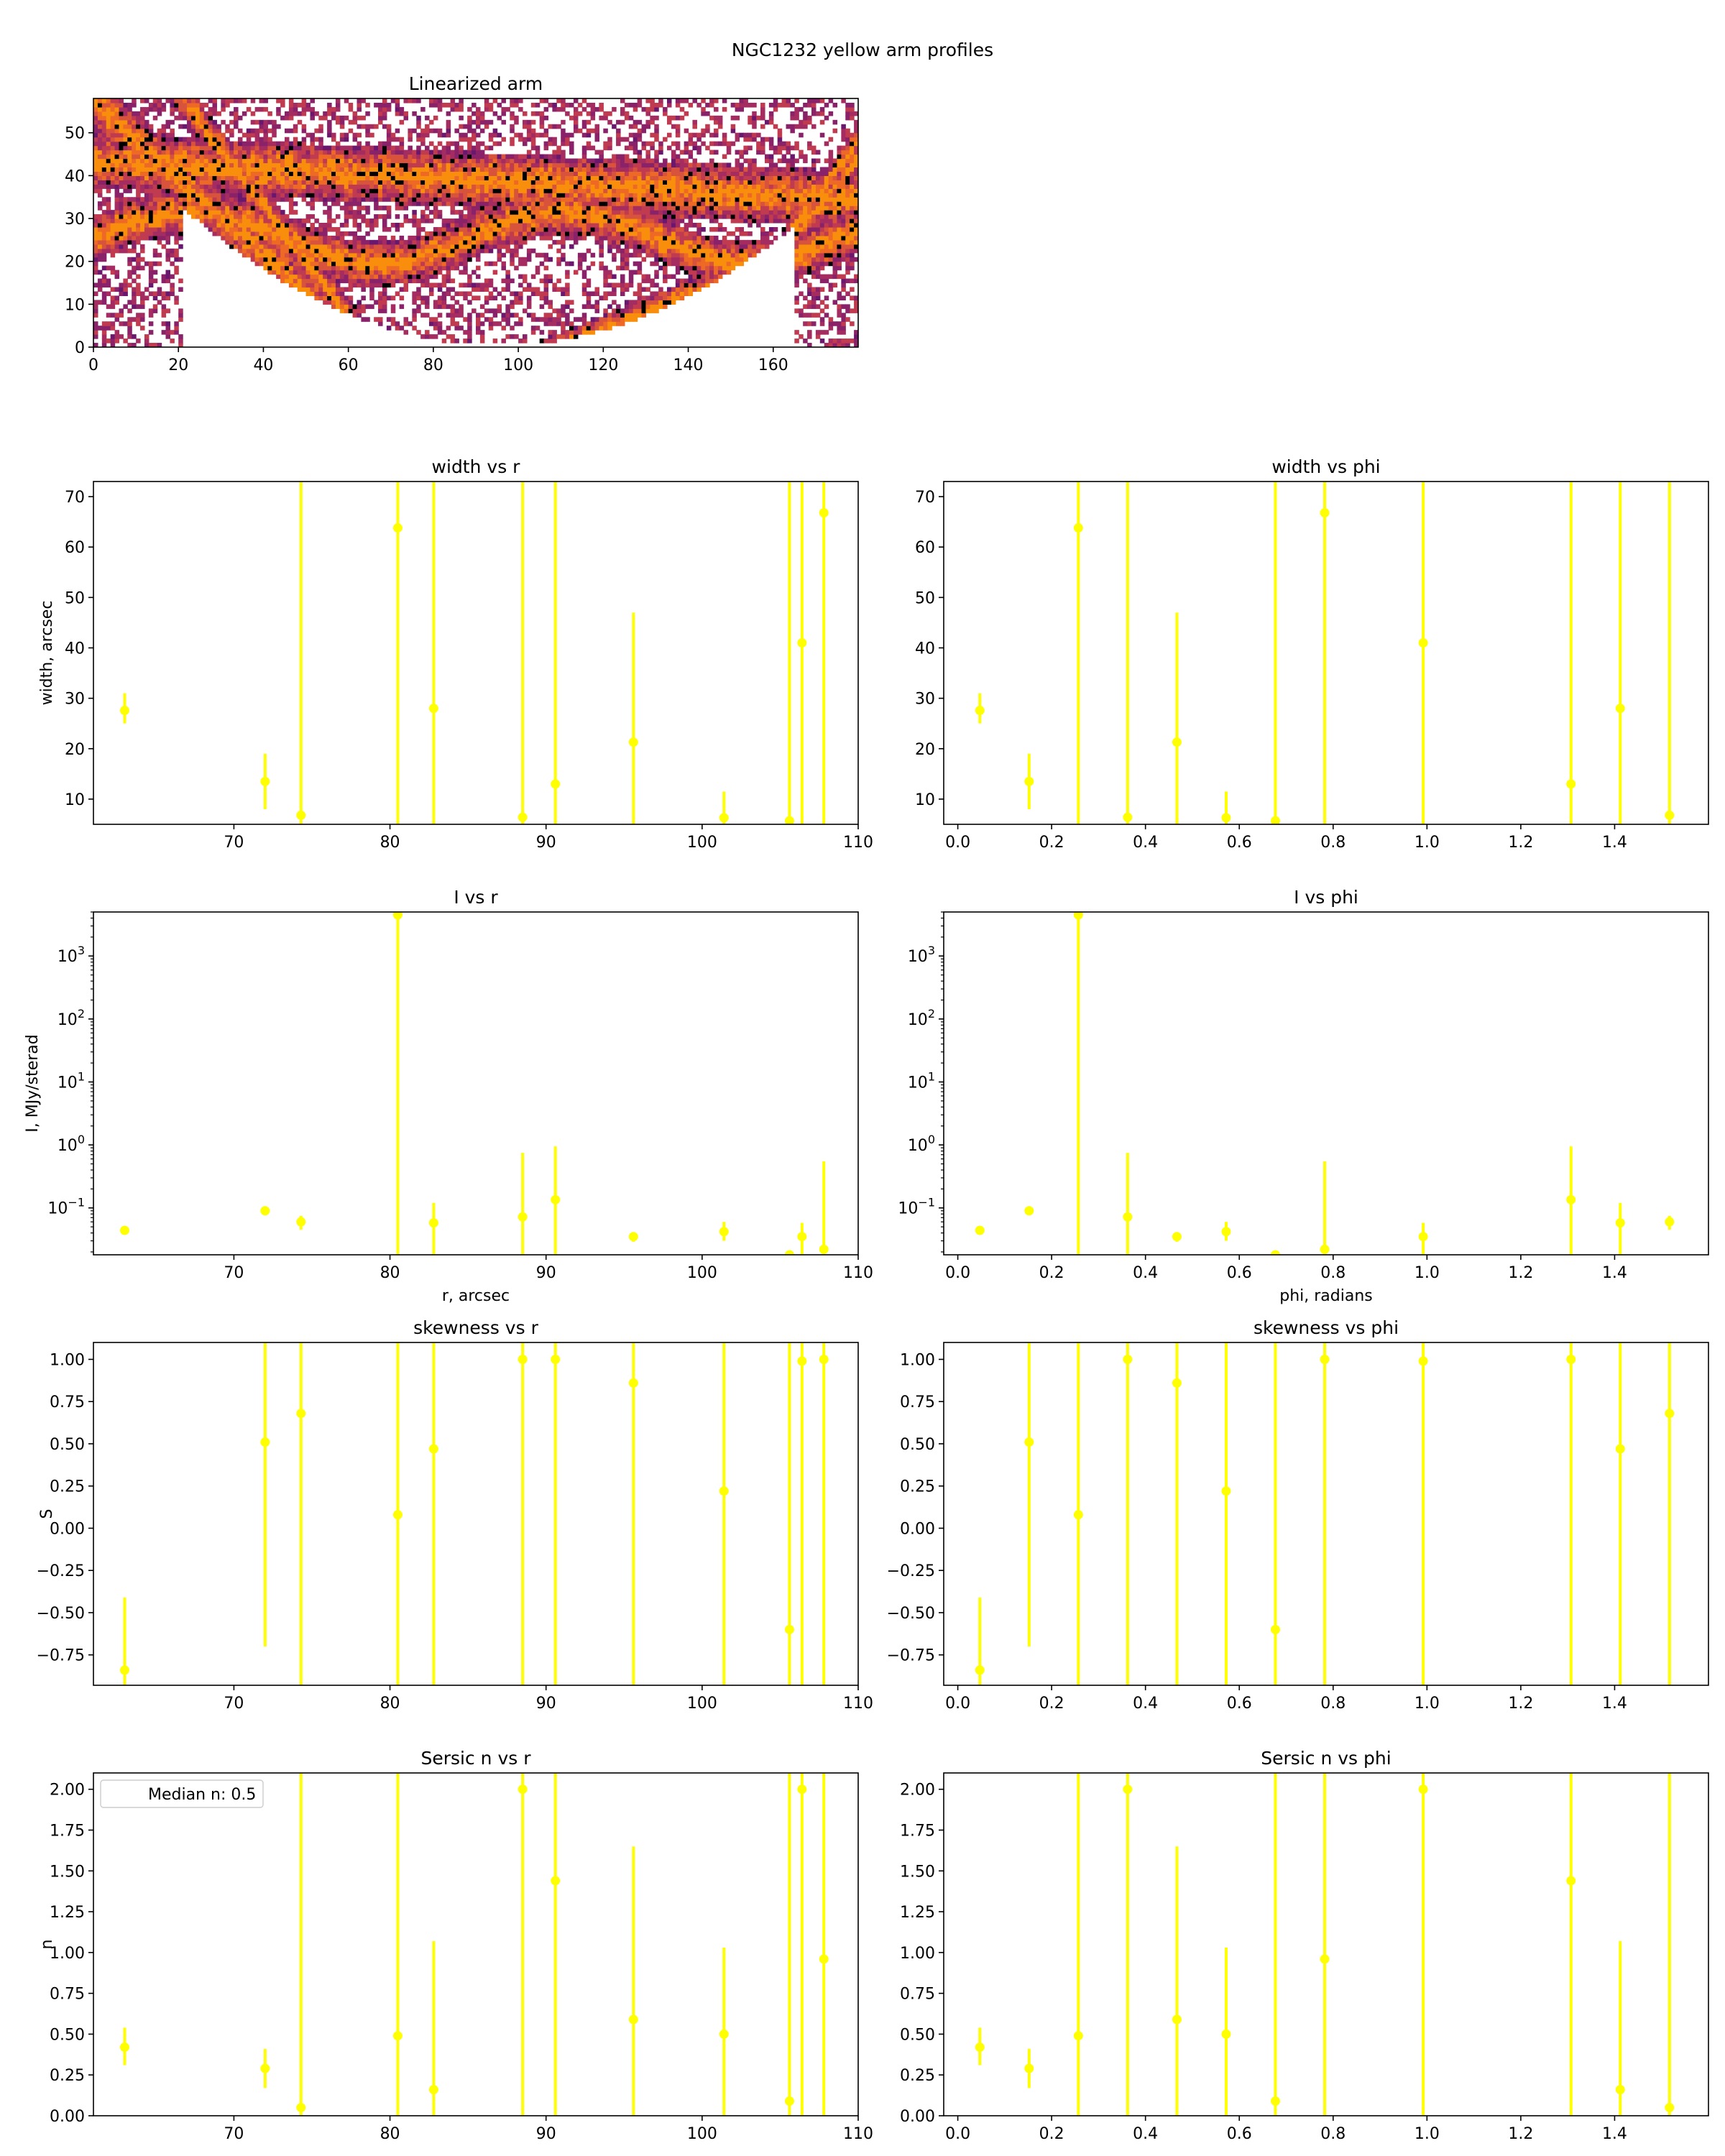  I want to click on y-tick-label: 30, so click(925, 700).